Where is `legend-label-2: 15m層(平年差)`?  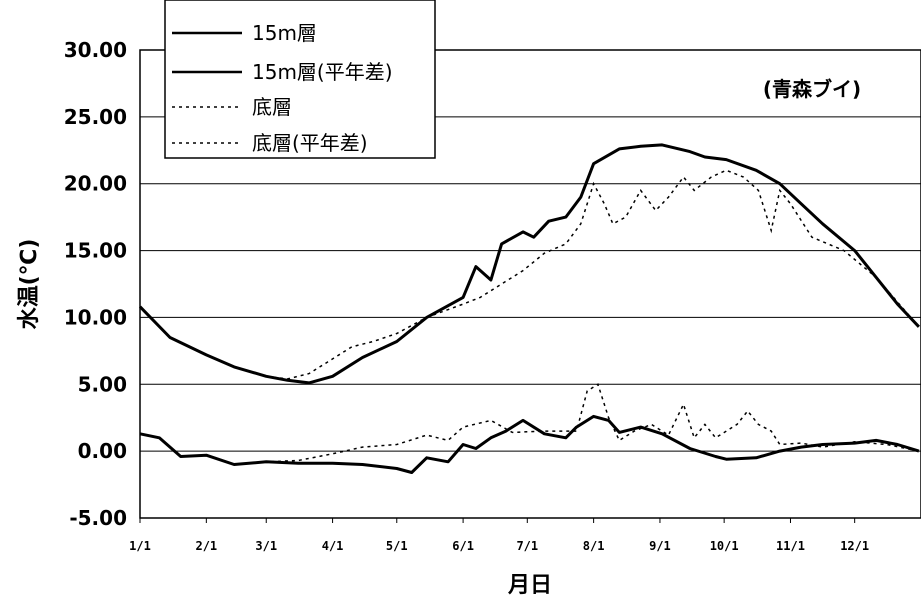 legend-label-2: 15m層(平年差) is located at coordinates (322, 72).